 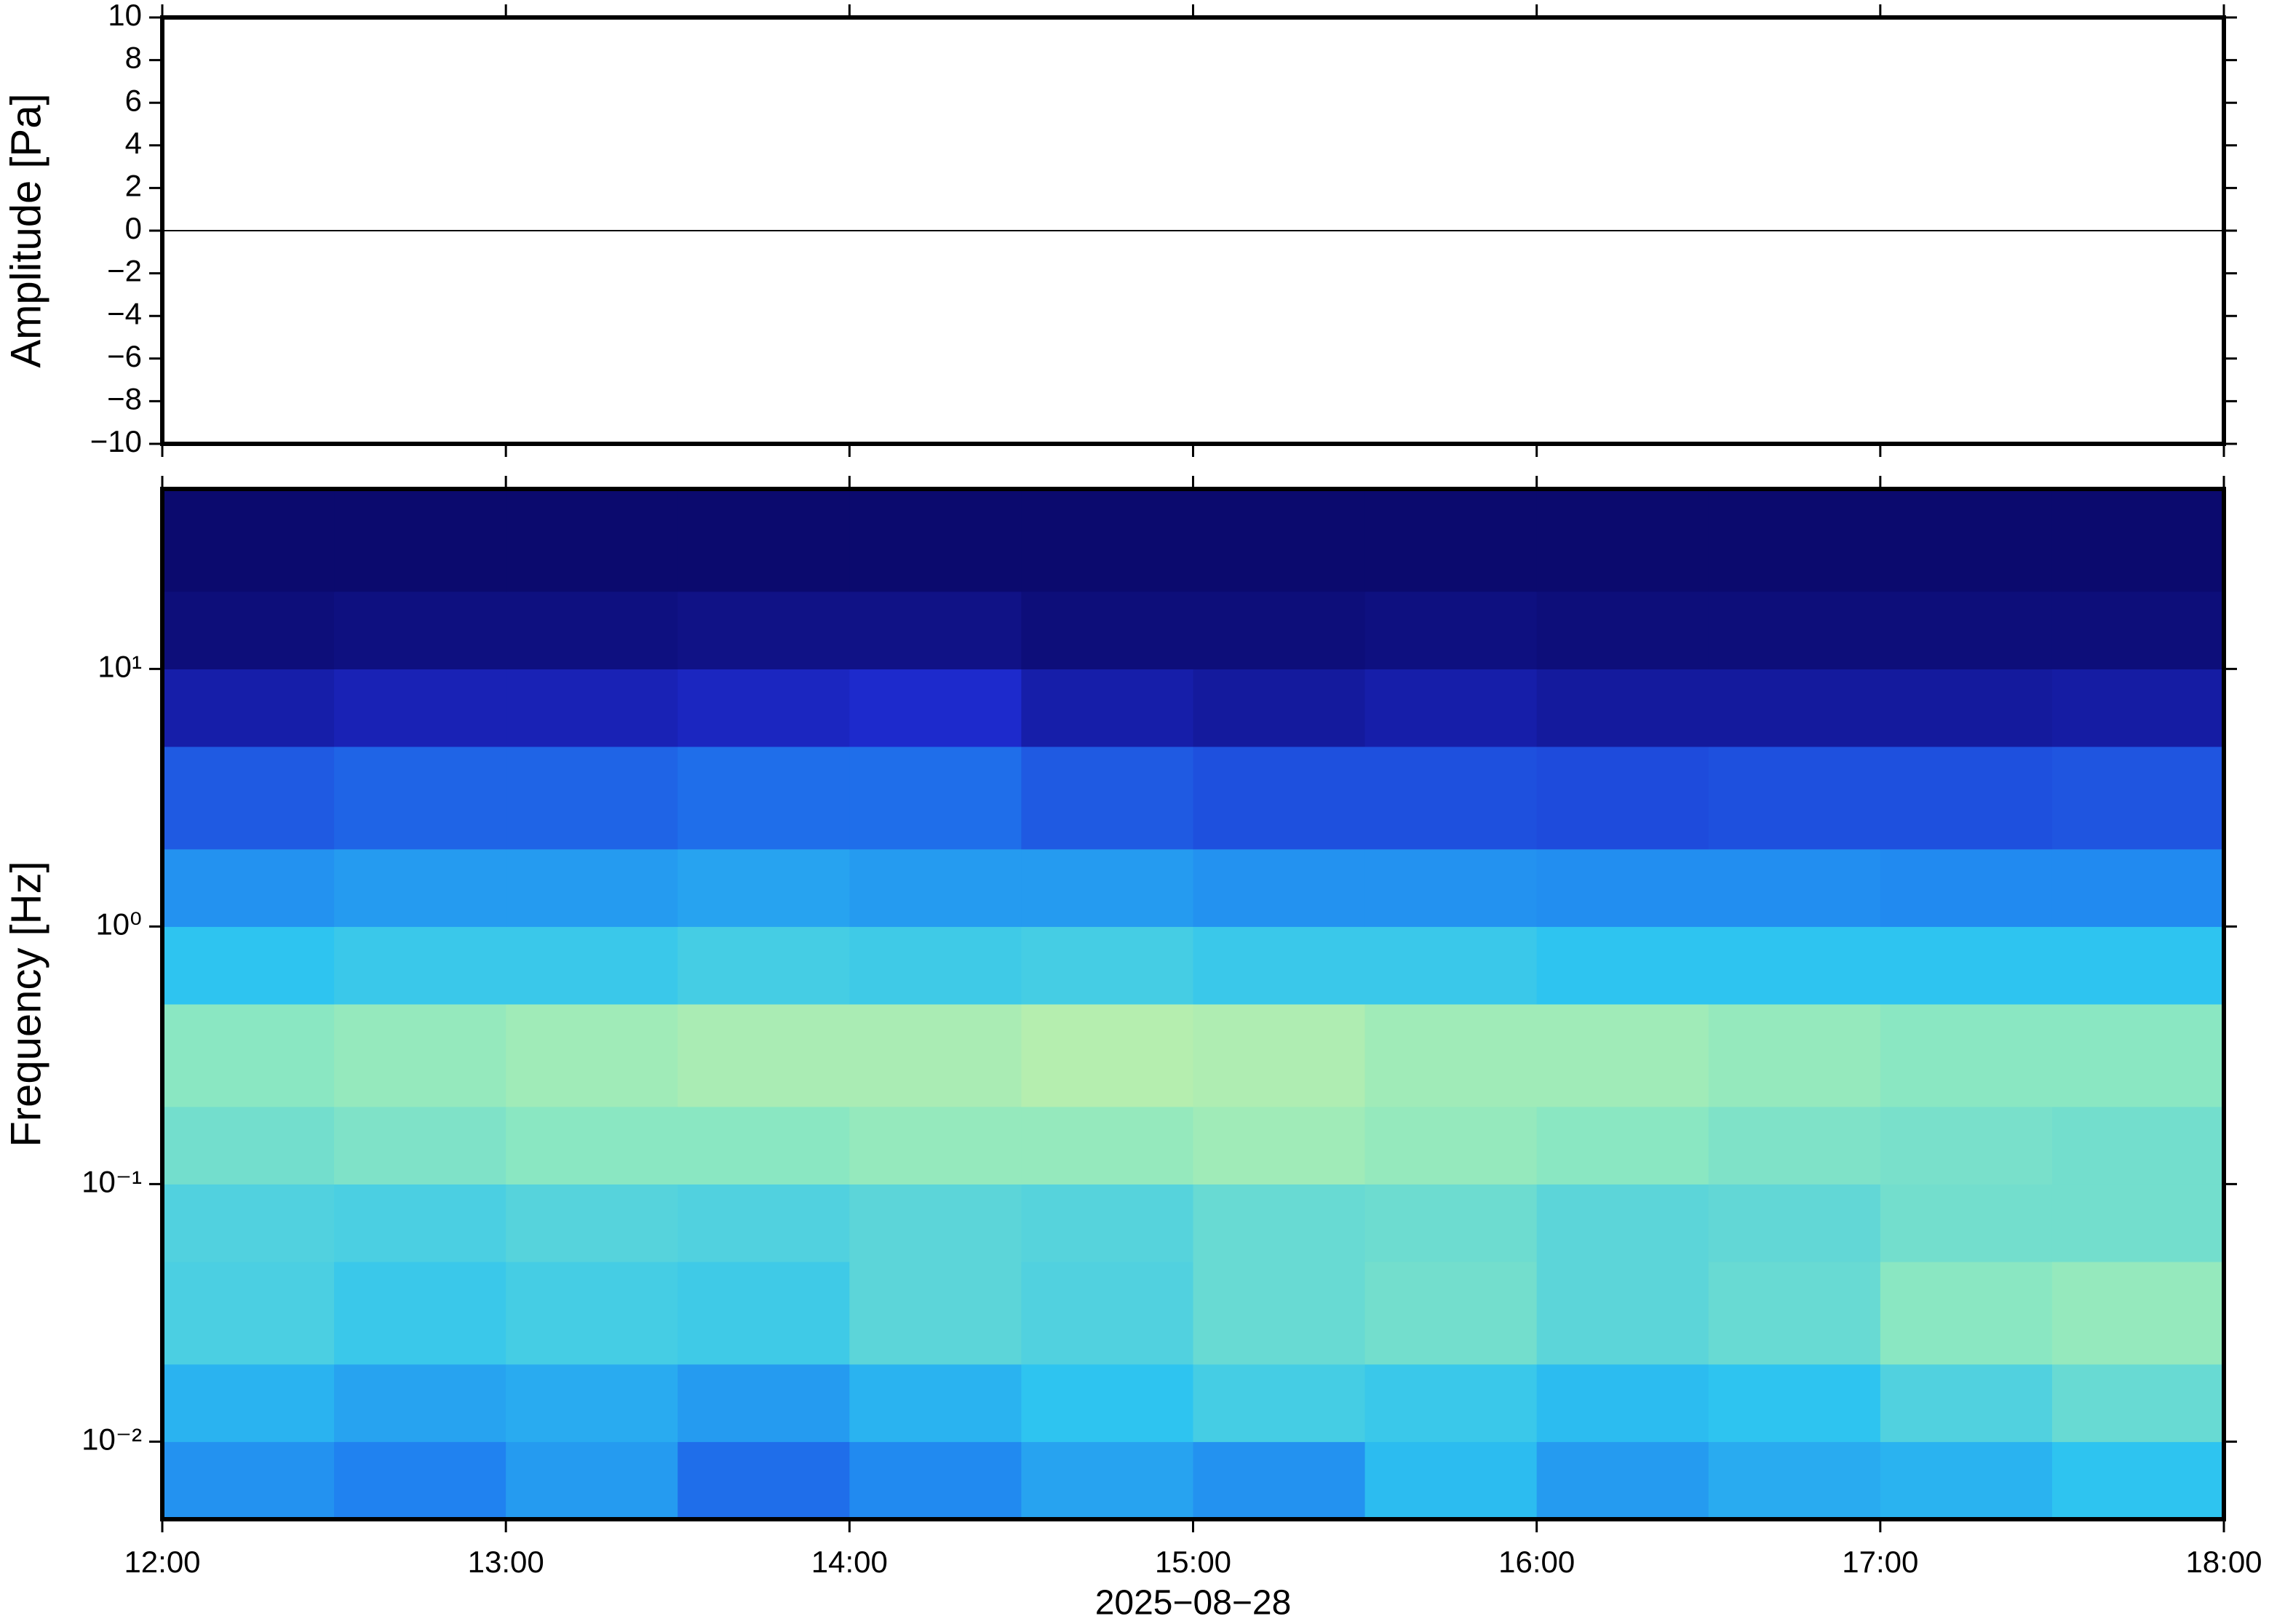 What do you see at coordinates (1193, 1562) in the screenshot?
I see `x-tick-label: 15:00` at bounding box center [1193, 1562].